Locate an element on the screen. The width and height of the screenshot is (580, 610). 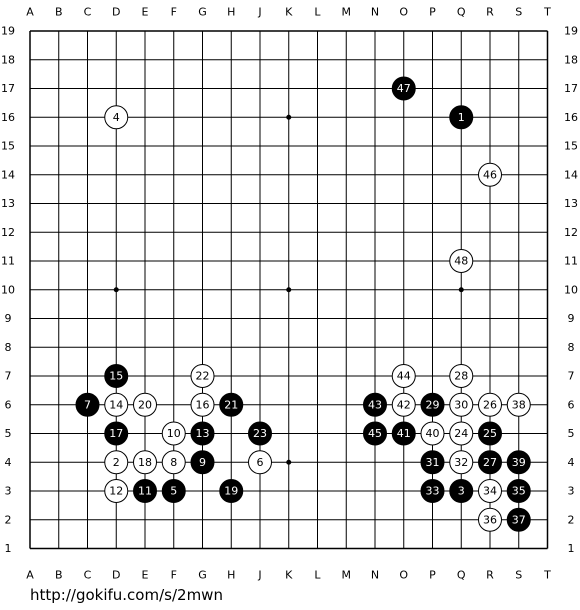
row-label: 14 is located at coordinates (571, 174).